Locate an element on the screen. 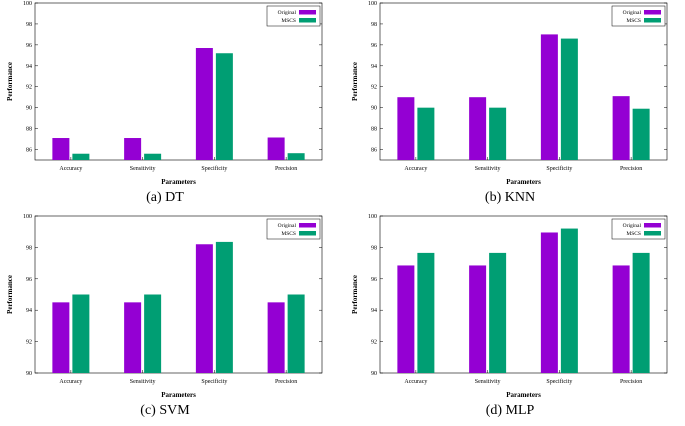 Image resolution: width=685 pixels, height=426 pixels. y-tick-label: 88 is located at coordinates (29, 130).